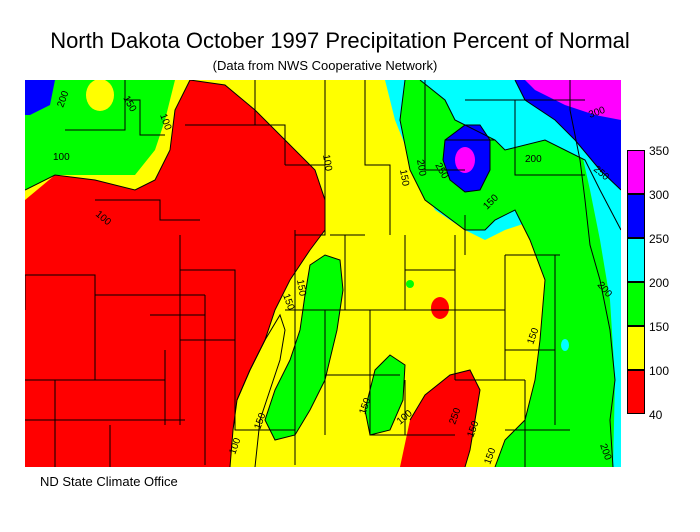  Describe the element at coordinates (565, 345) in the screenshot. I see `region-cyan-spot` at that location.